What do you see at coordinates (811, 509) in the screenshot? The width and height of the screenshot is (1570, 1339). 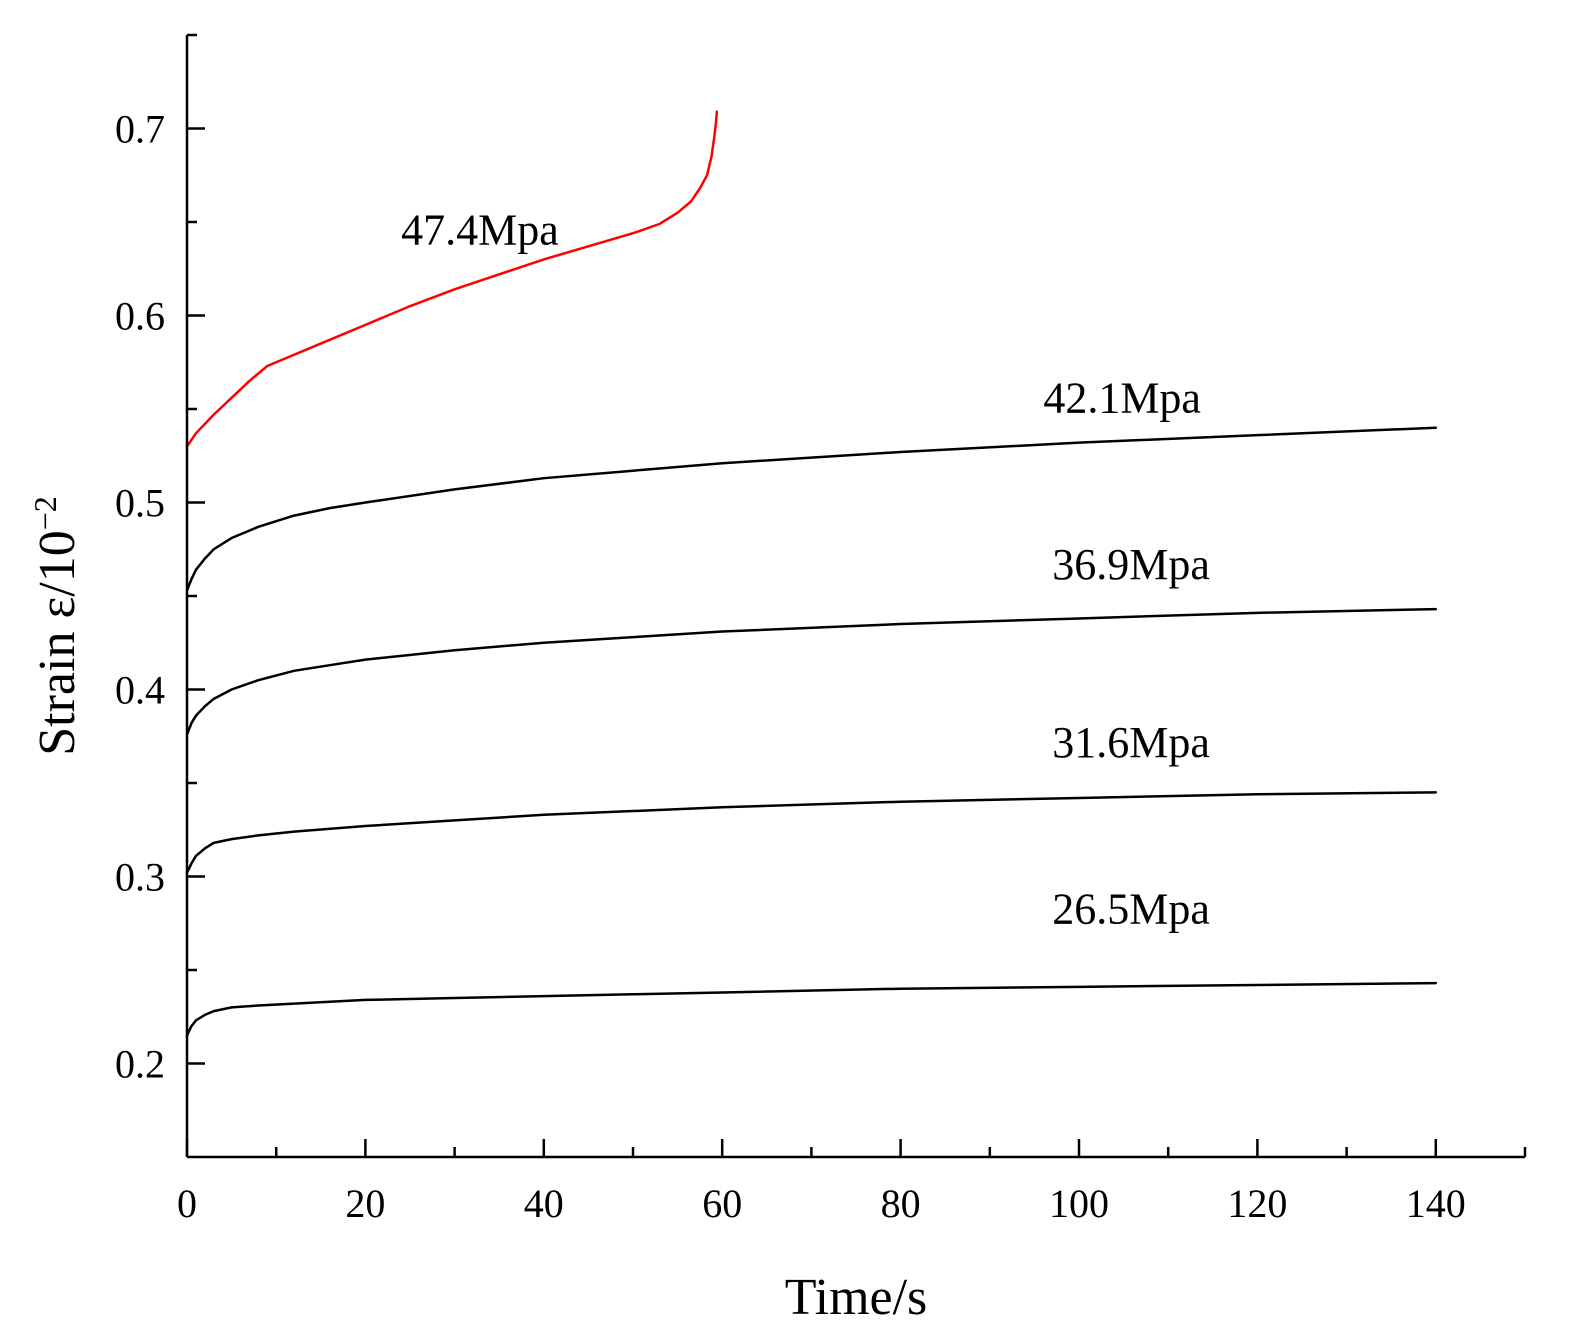 I see `series-line-42-1mpa` at bounding box center [811, 509].